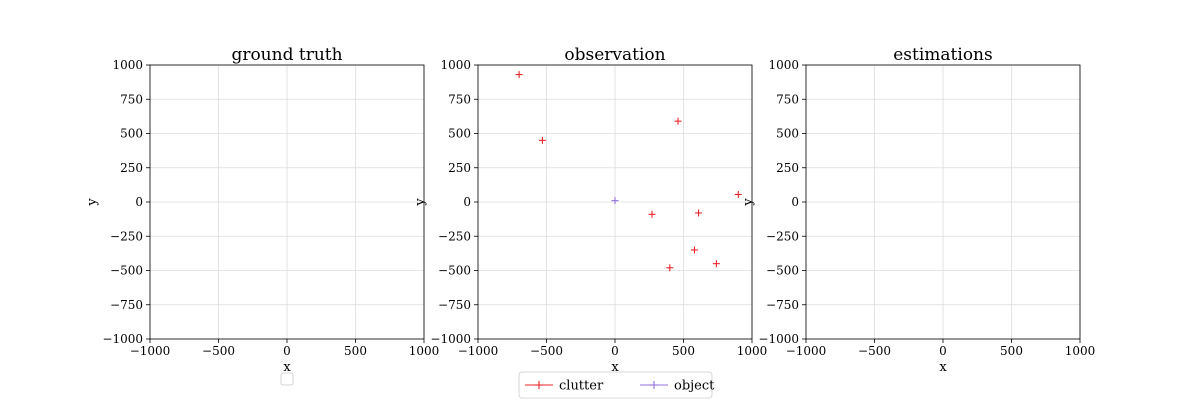 Image resolution: width=1200 pixels, height=400 pixels. Describe the element at coordinates (614, 55) in the screenshot. I see `chart-title: observation` at that location.